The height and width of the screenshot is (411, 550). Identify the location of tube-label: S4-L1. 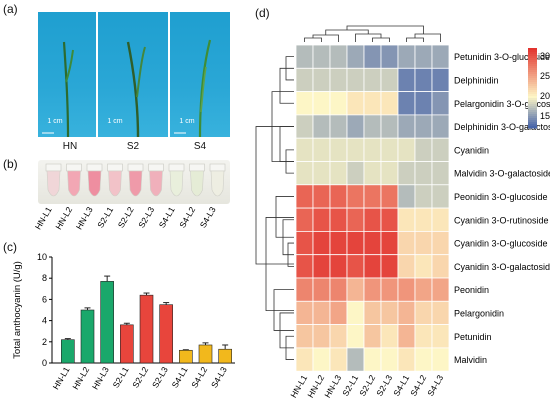
(167, 217).